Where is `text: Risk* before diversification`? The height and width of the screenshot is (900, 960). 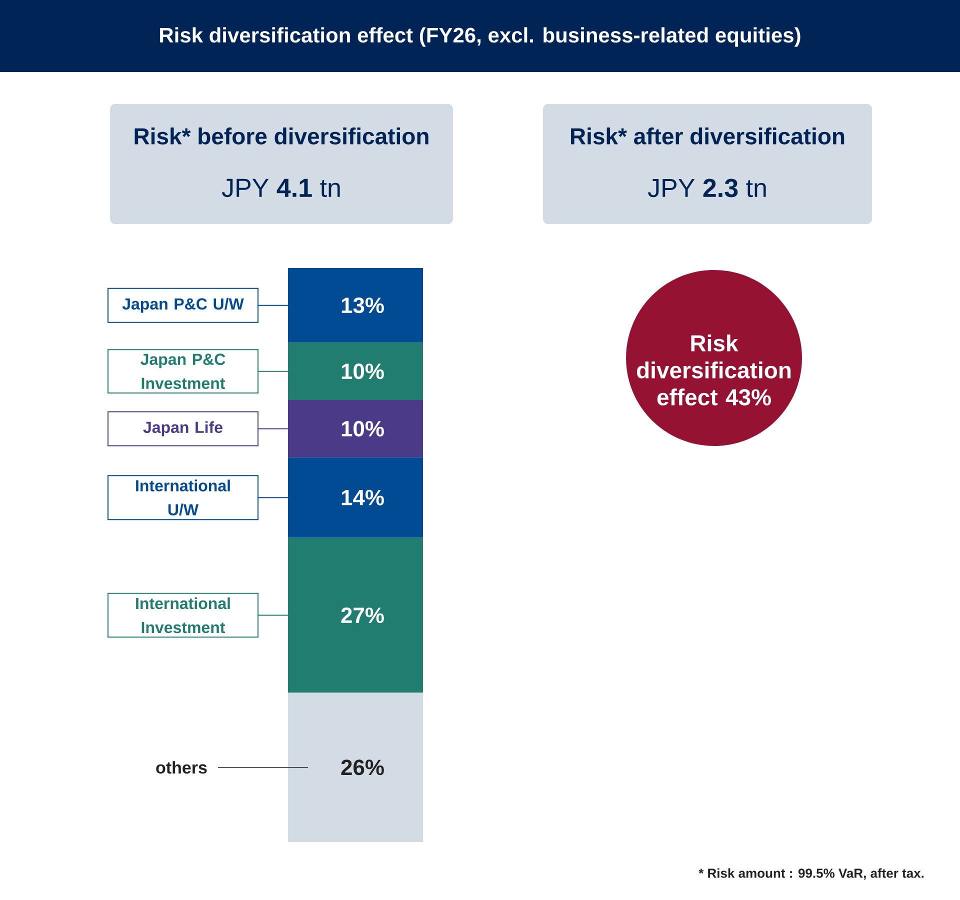 text: Risk* before diversification is located at coordinates (281, 136).